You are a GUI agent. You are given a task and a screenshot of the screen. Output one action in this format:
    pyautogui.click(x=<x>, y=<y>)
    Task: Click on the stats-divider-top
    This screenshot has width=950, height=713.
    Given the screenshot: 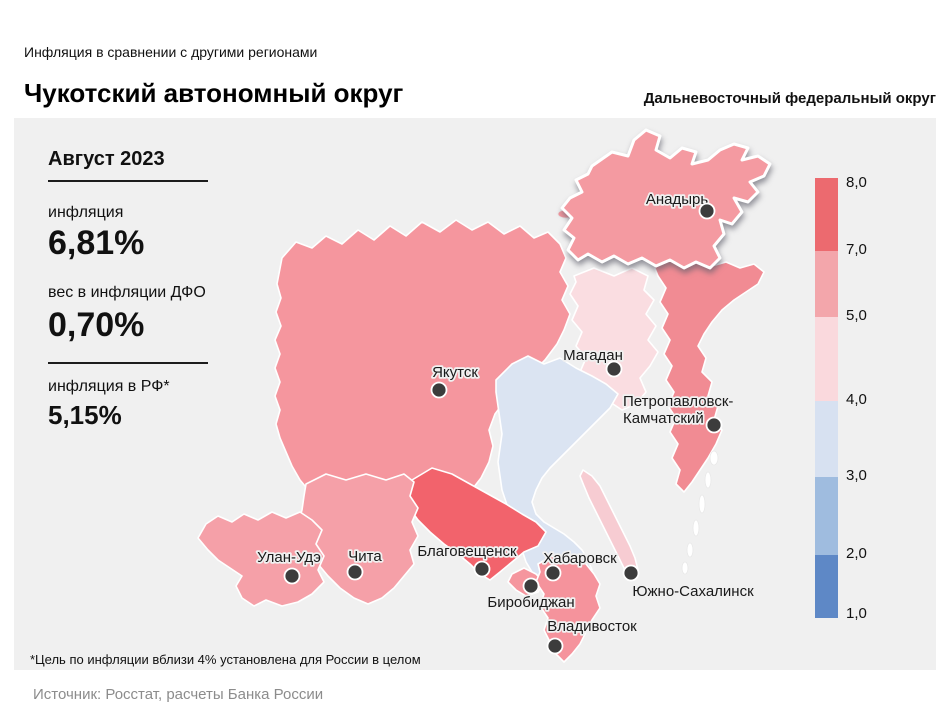 What is the action you would take?
    pyautogui.click(x=128, y=181)
    